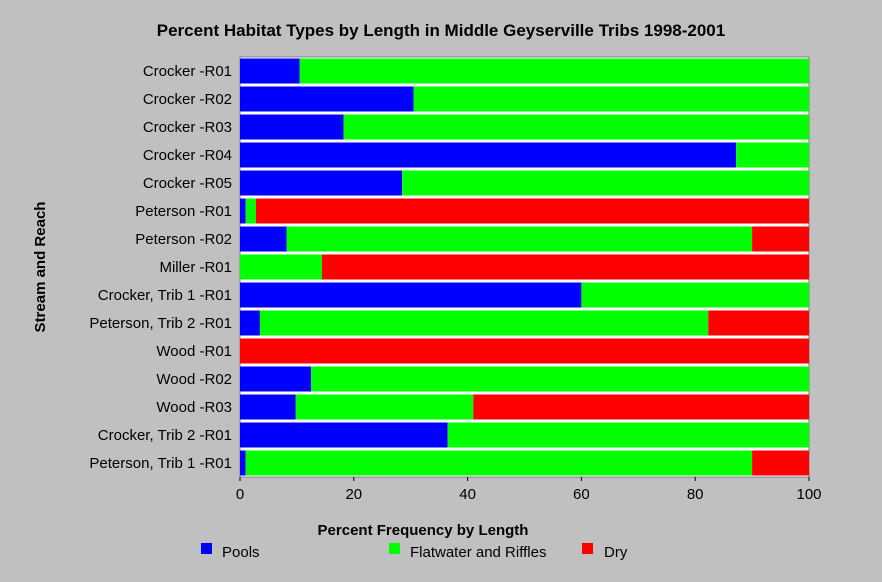 This screenshot has height=582, width=882. I want to click on legend-swatch-dry, so click(587, 548).